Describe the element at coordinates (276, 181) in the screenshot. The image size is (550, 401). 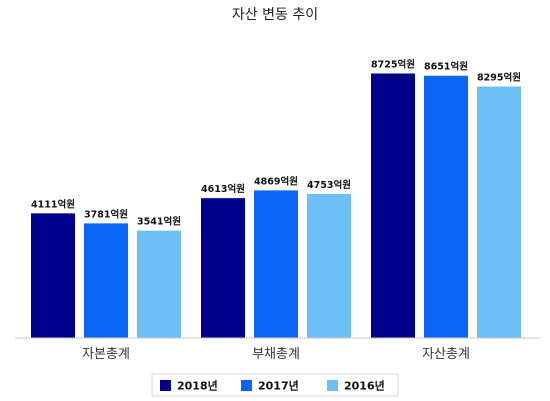
I see `data-label-2-2: 4869억원` at that location.